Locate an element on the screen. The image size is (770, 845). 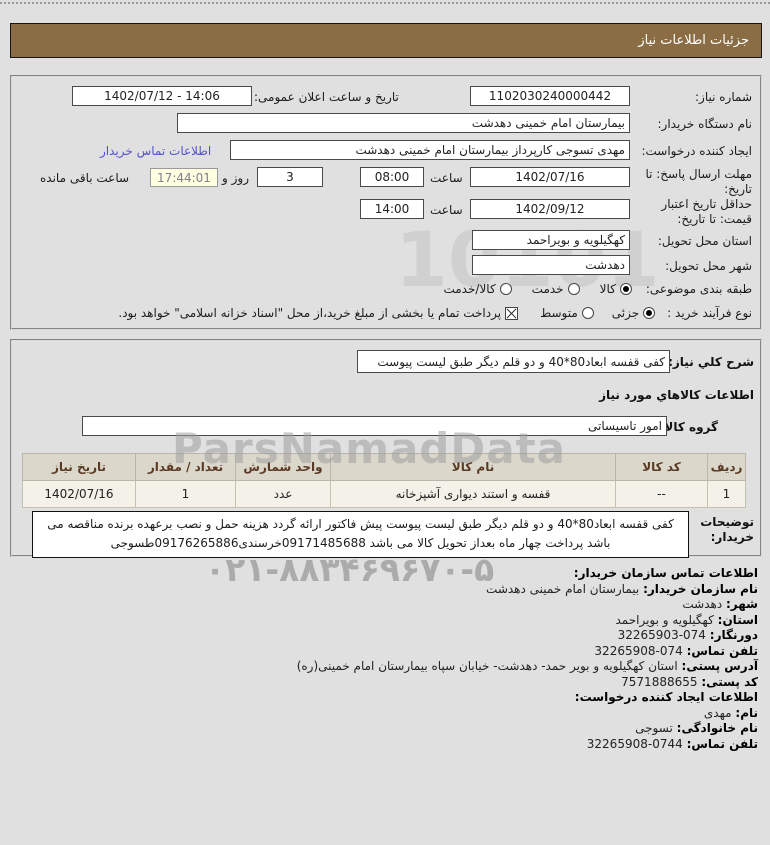
col-item-name: نام کالا is located at coordinates (473, 467).